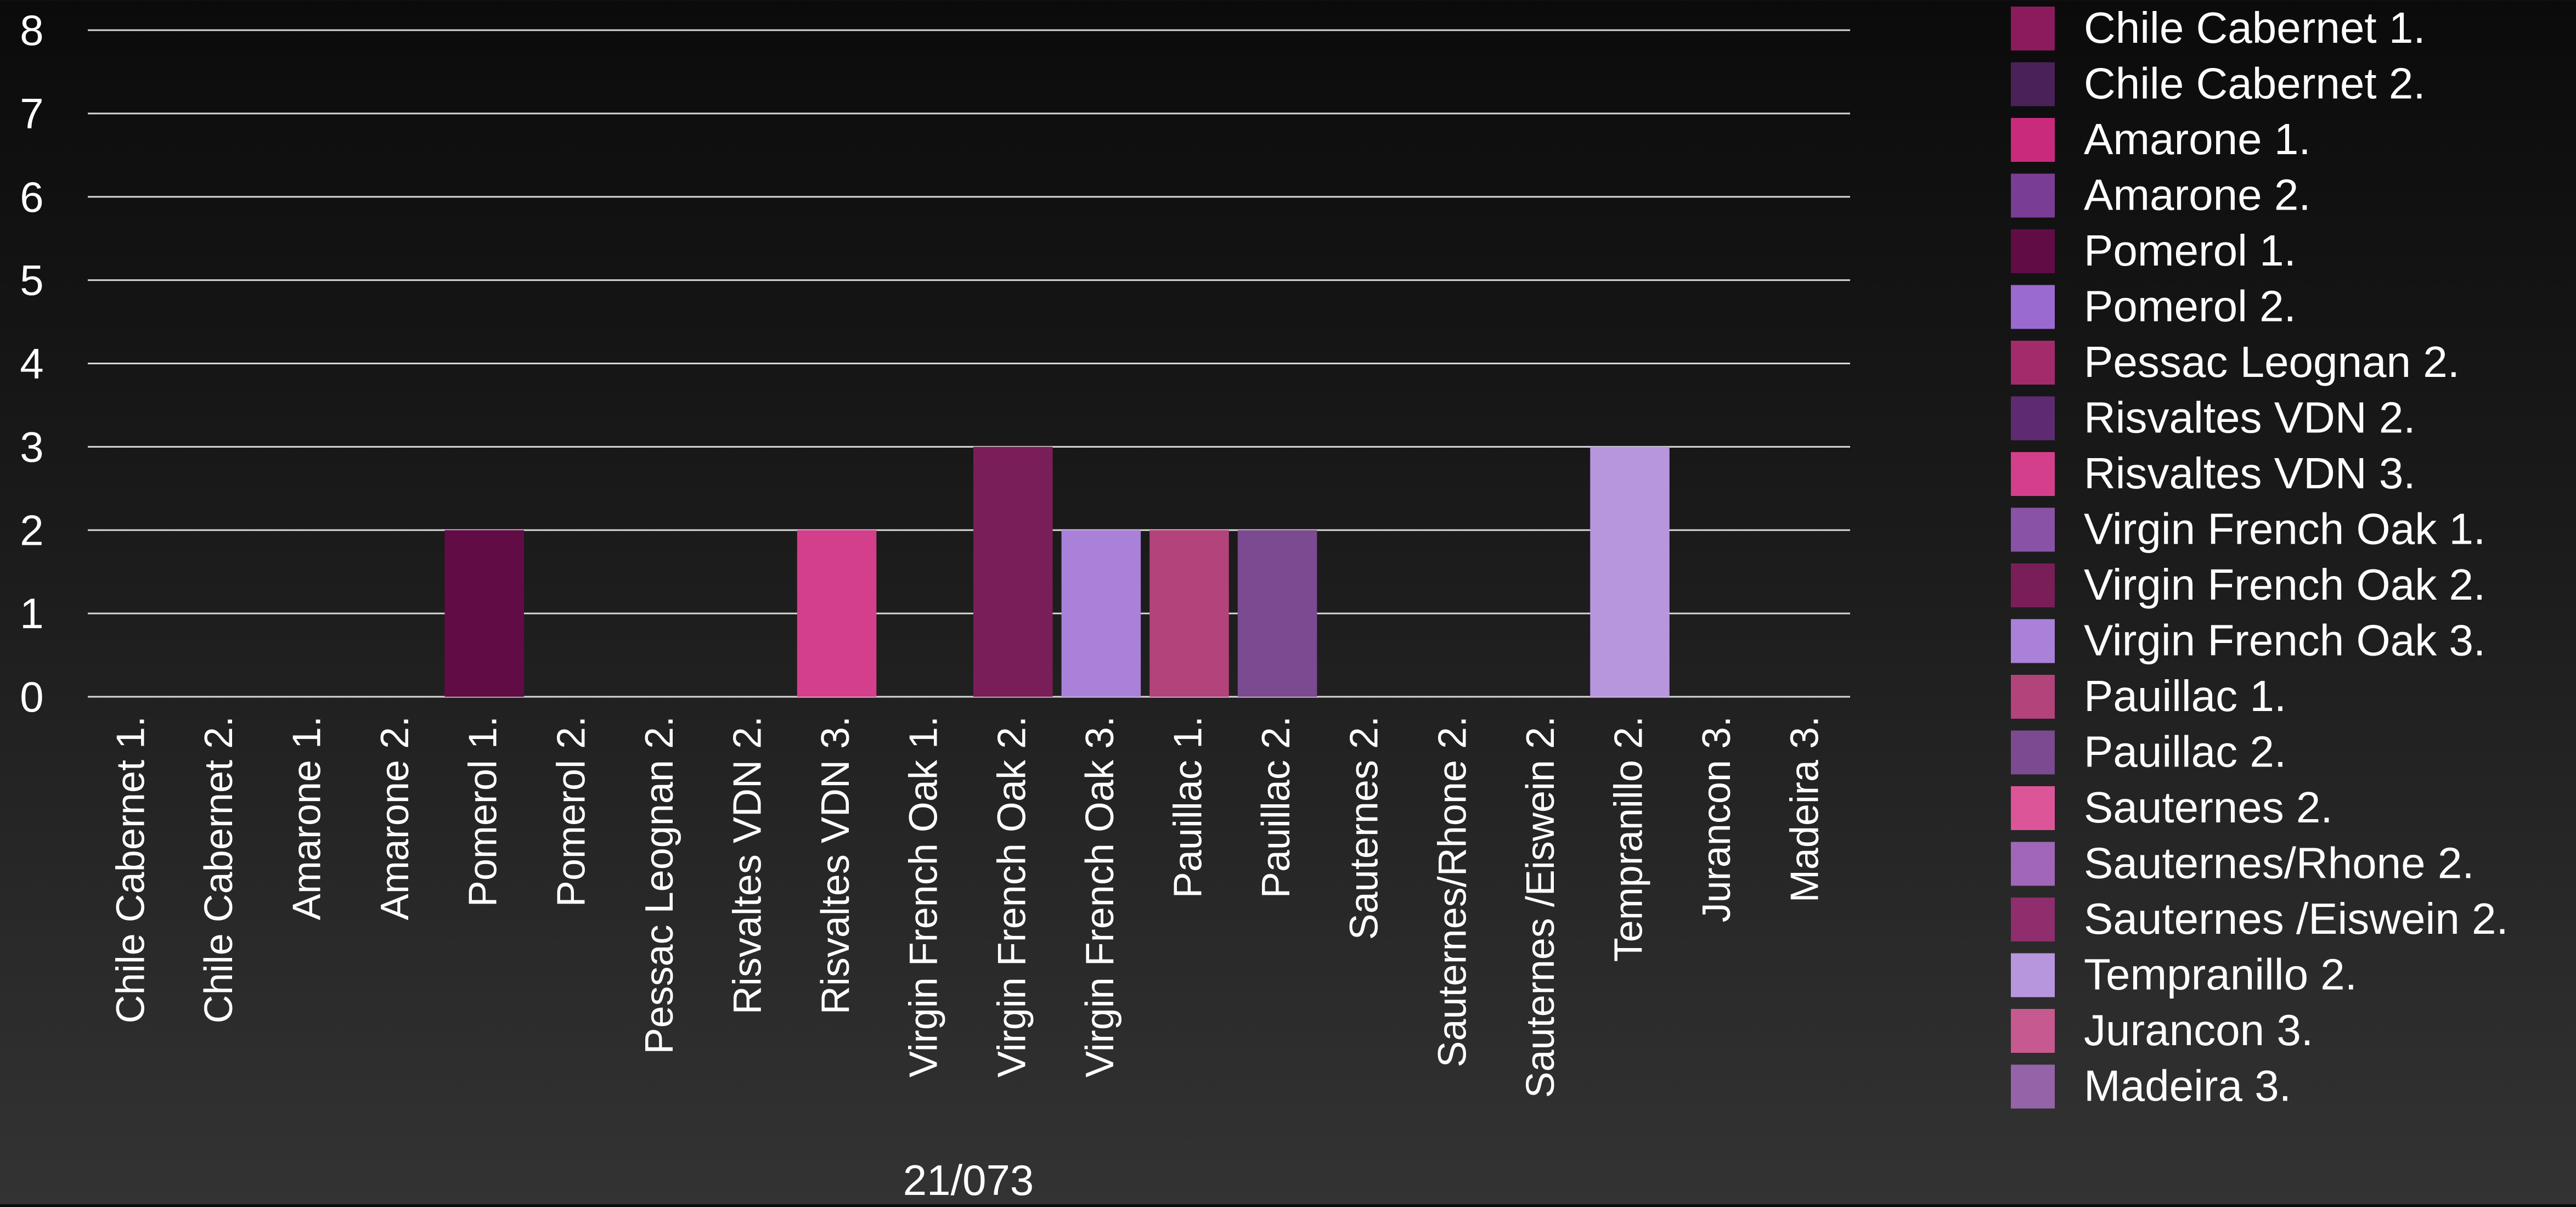 The image size is (2576, 1207). I want to click on legend-label: Madeira 3., so click(2187, 1086).